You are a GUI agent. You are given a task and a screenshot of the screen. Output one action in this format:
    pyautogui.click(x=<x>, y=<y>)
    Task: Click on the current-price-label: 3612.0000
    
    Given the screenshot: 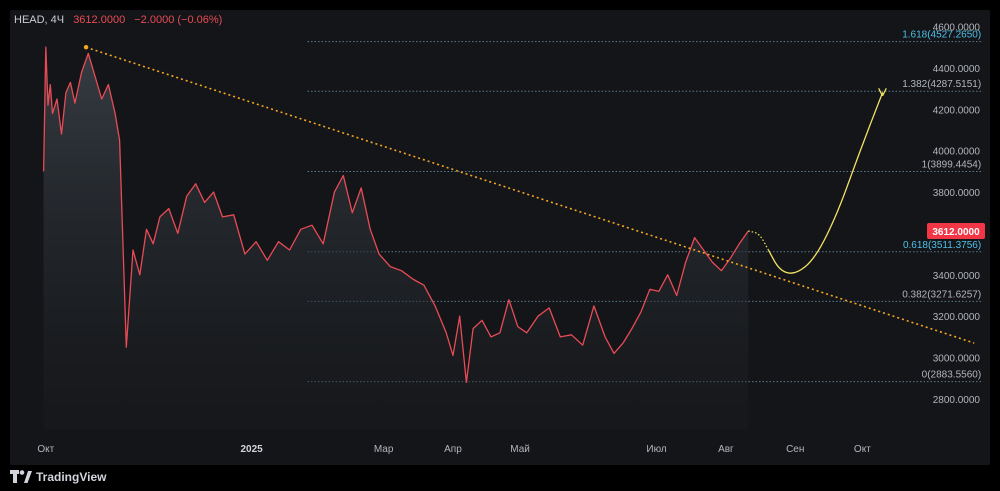 What is the action you would take?
    pyautogui.click(x=956, y=232)
    